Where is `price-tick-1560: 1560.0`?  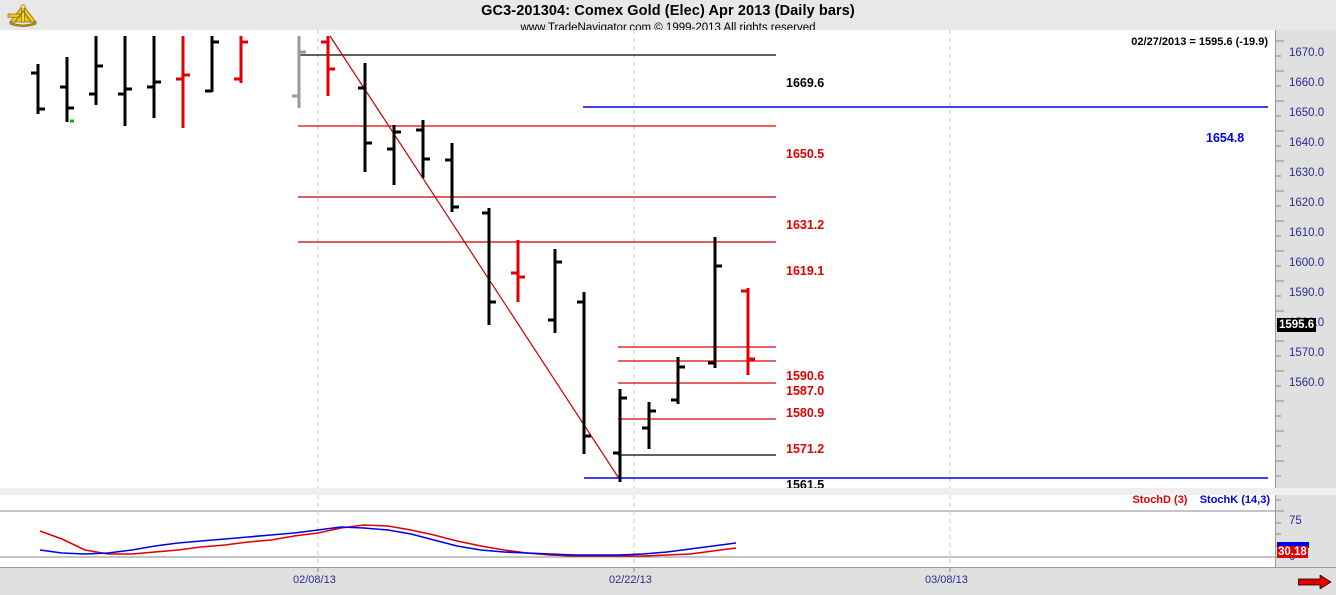 price-tick-1560: 1560.0 is located at coordinates (1307, 383).